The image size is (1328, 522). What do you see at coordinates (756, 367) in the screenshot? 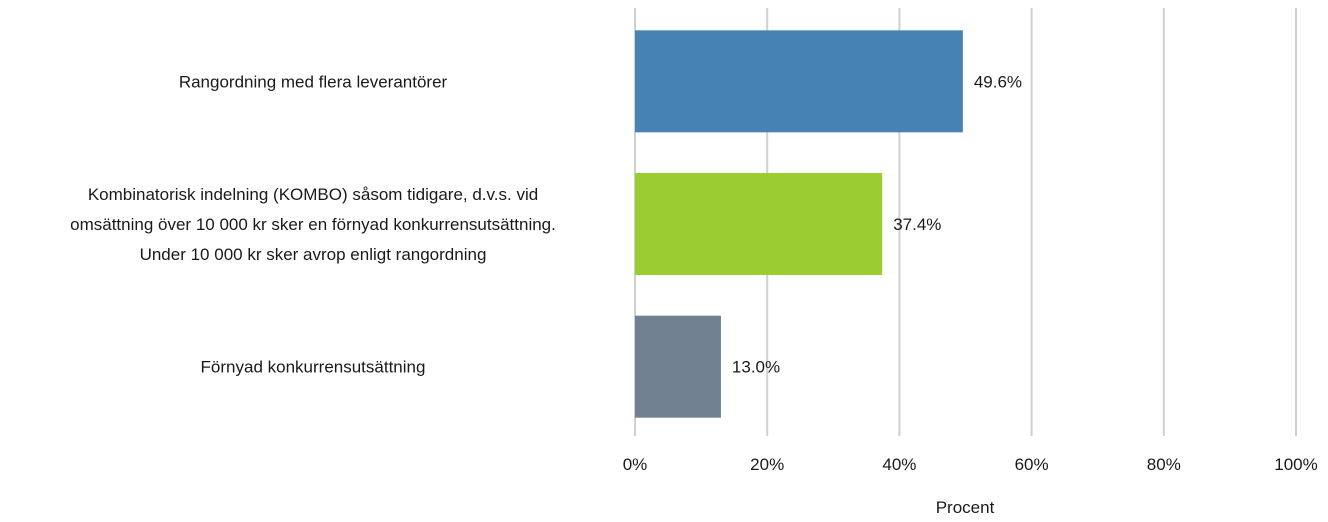
I see `data-label-2: 13.0%` at bounding box center [756, 367].